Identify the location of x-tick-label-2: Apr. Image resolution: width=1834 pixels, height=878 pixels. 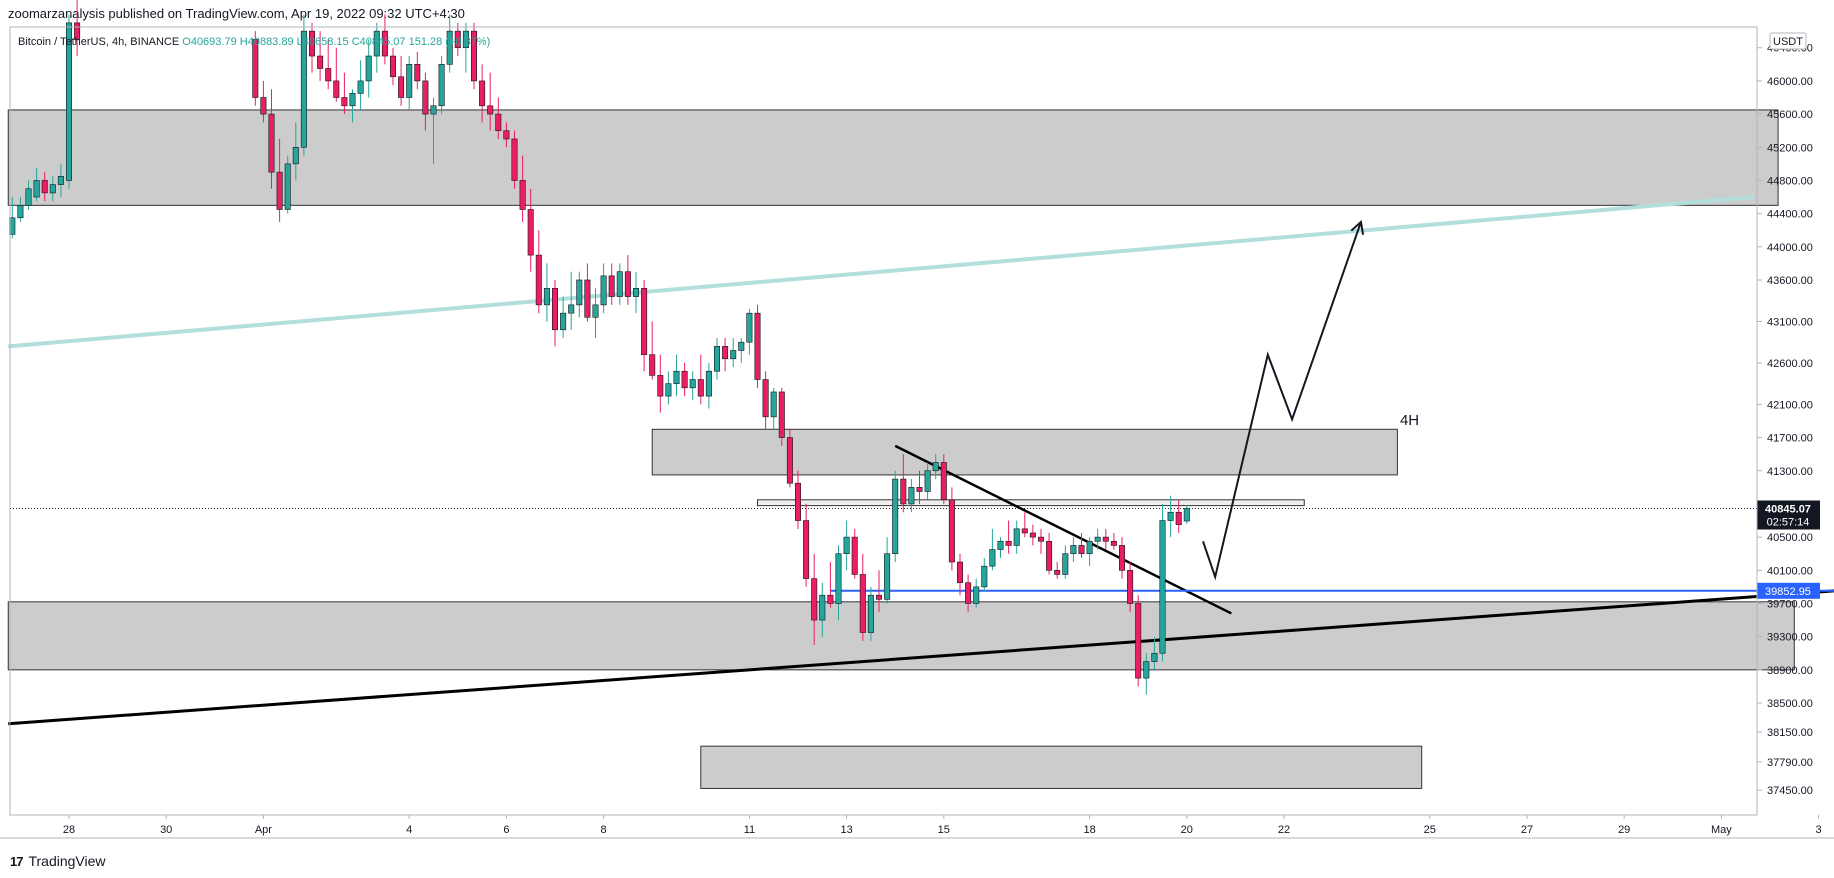
(263, 830).